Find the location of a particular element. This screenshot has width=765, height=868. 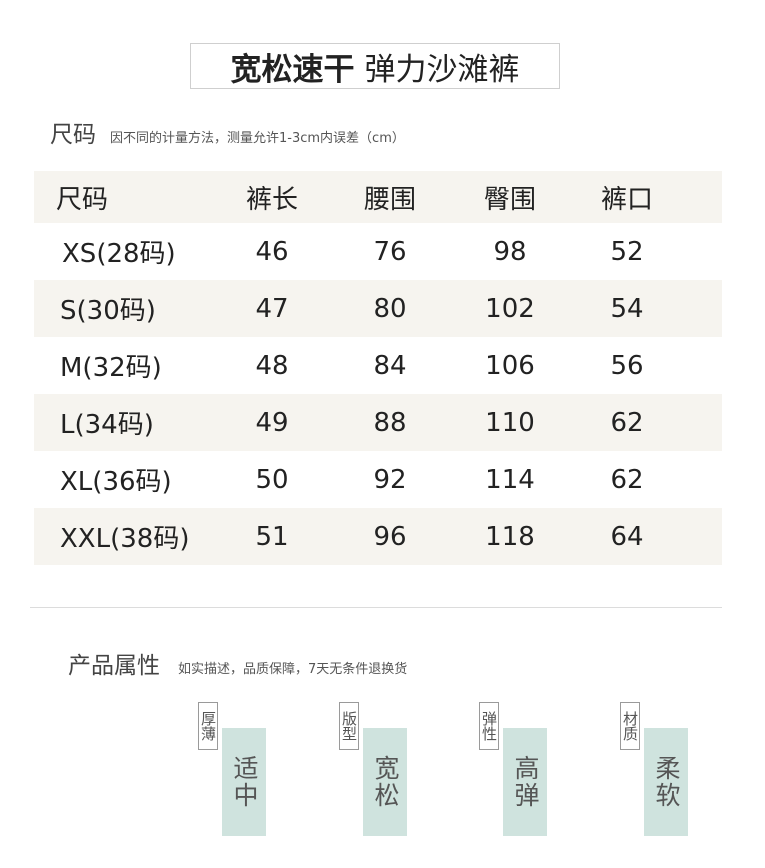

cell-length: 46 is located at coordinates (272, 251).